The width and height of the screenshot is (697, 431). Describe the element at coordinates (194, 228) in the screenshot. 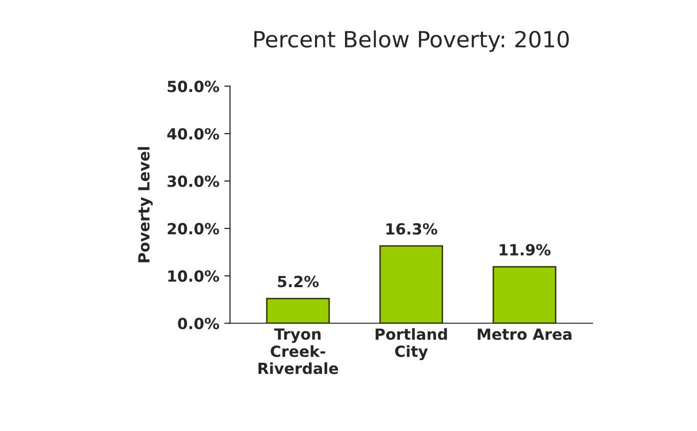

I see `y-tick-label: 20.0%` at that location.